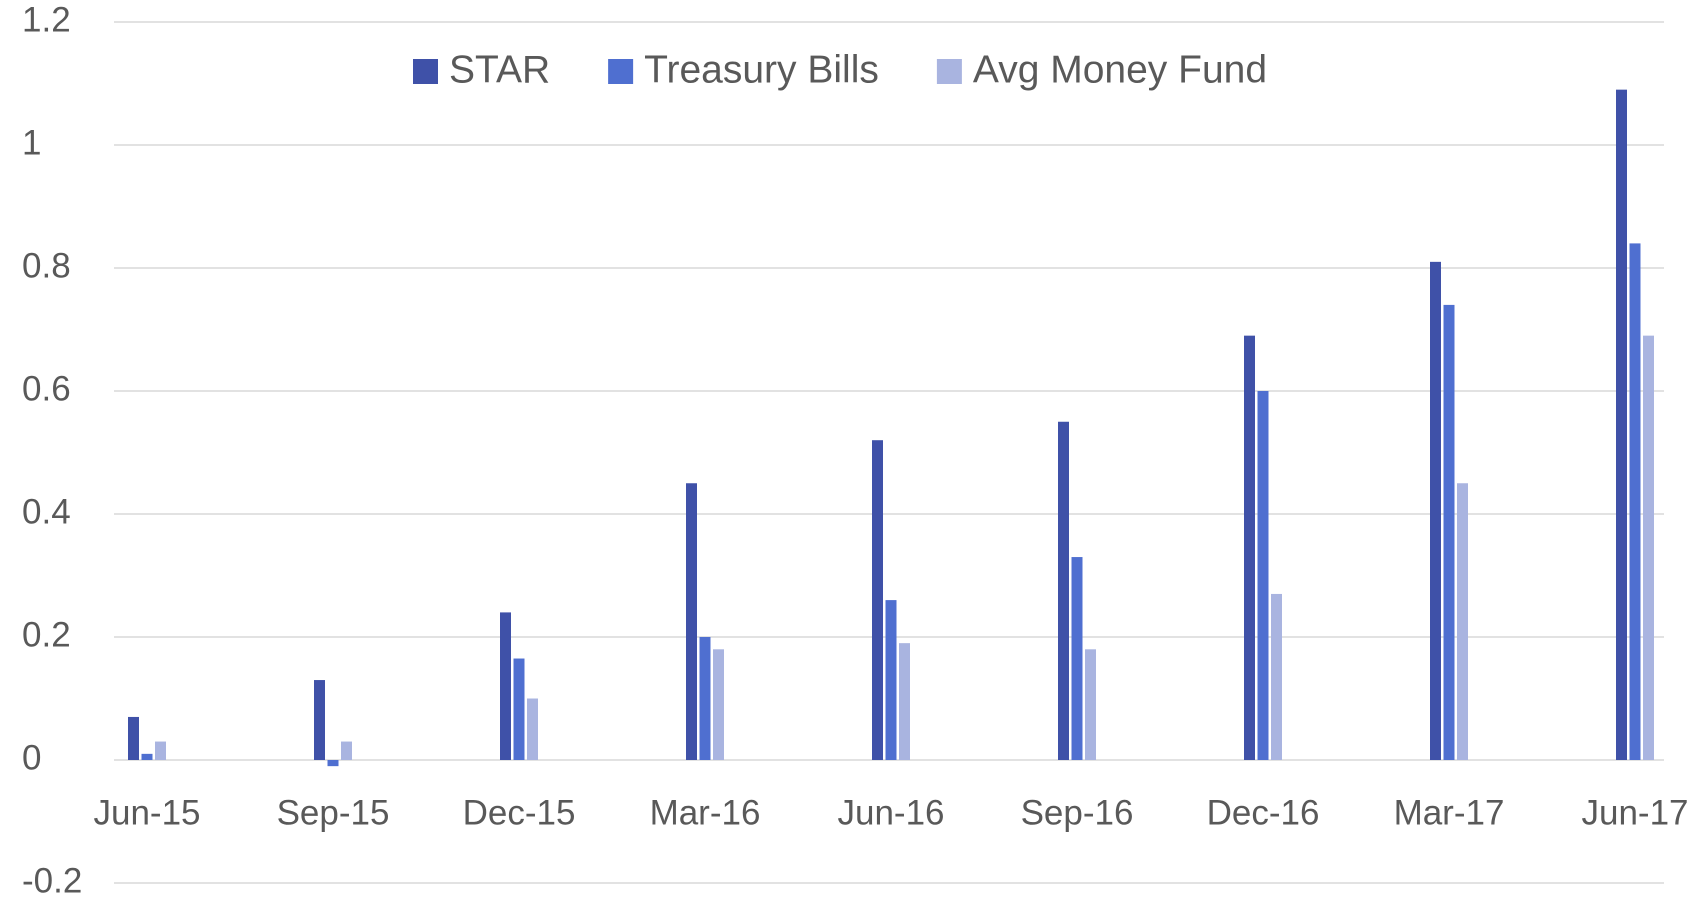 The height and width of the screenshot is (900, 1705). What do you see at coordinates (705, 812) in the screenshot?
I see `x-tick-label: Mar-16` at bounding box center [705, 812].